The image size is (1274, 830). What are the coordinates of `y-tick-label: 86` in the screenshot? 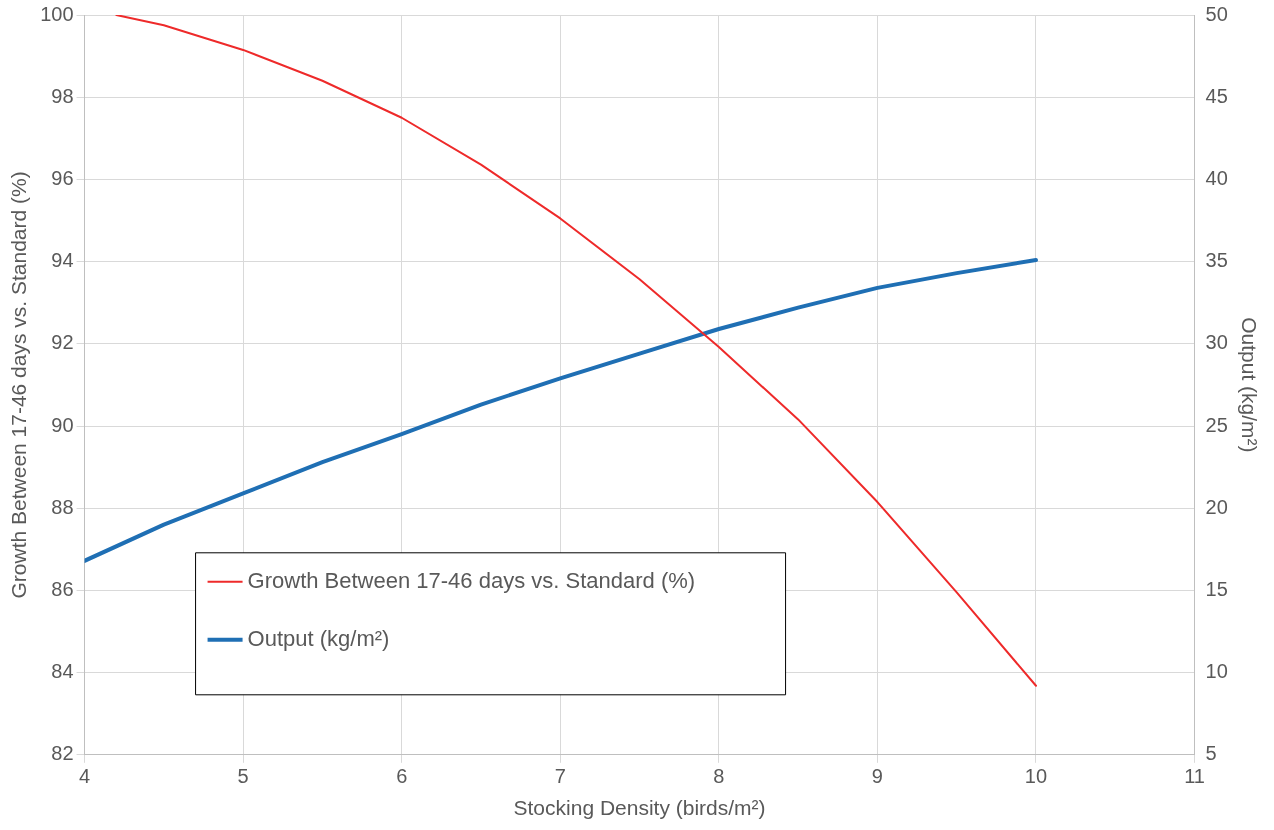 It's located at (62, 588).